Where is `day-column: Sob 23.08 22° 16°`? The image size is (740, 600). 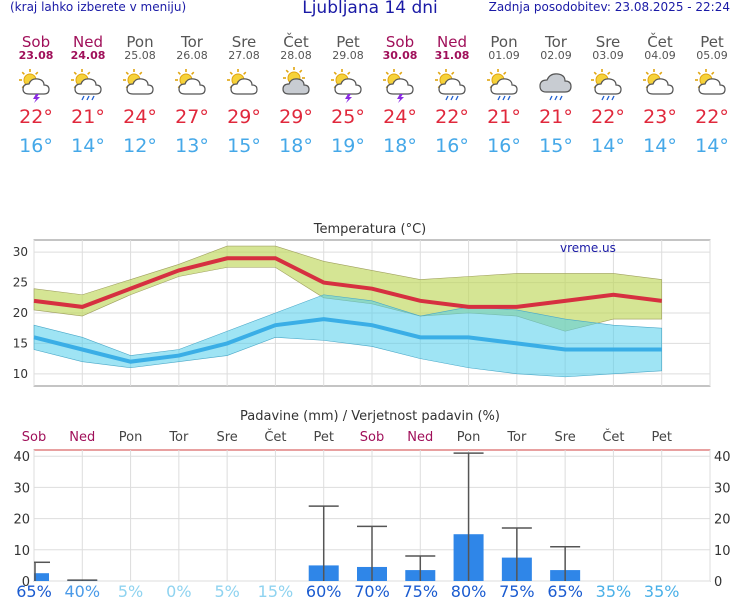 day-column: Sob 23.08 22° 16° is located at coordinates (36, 95).